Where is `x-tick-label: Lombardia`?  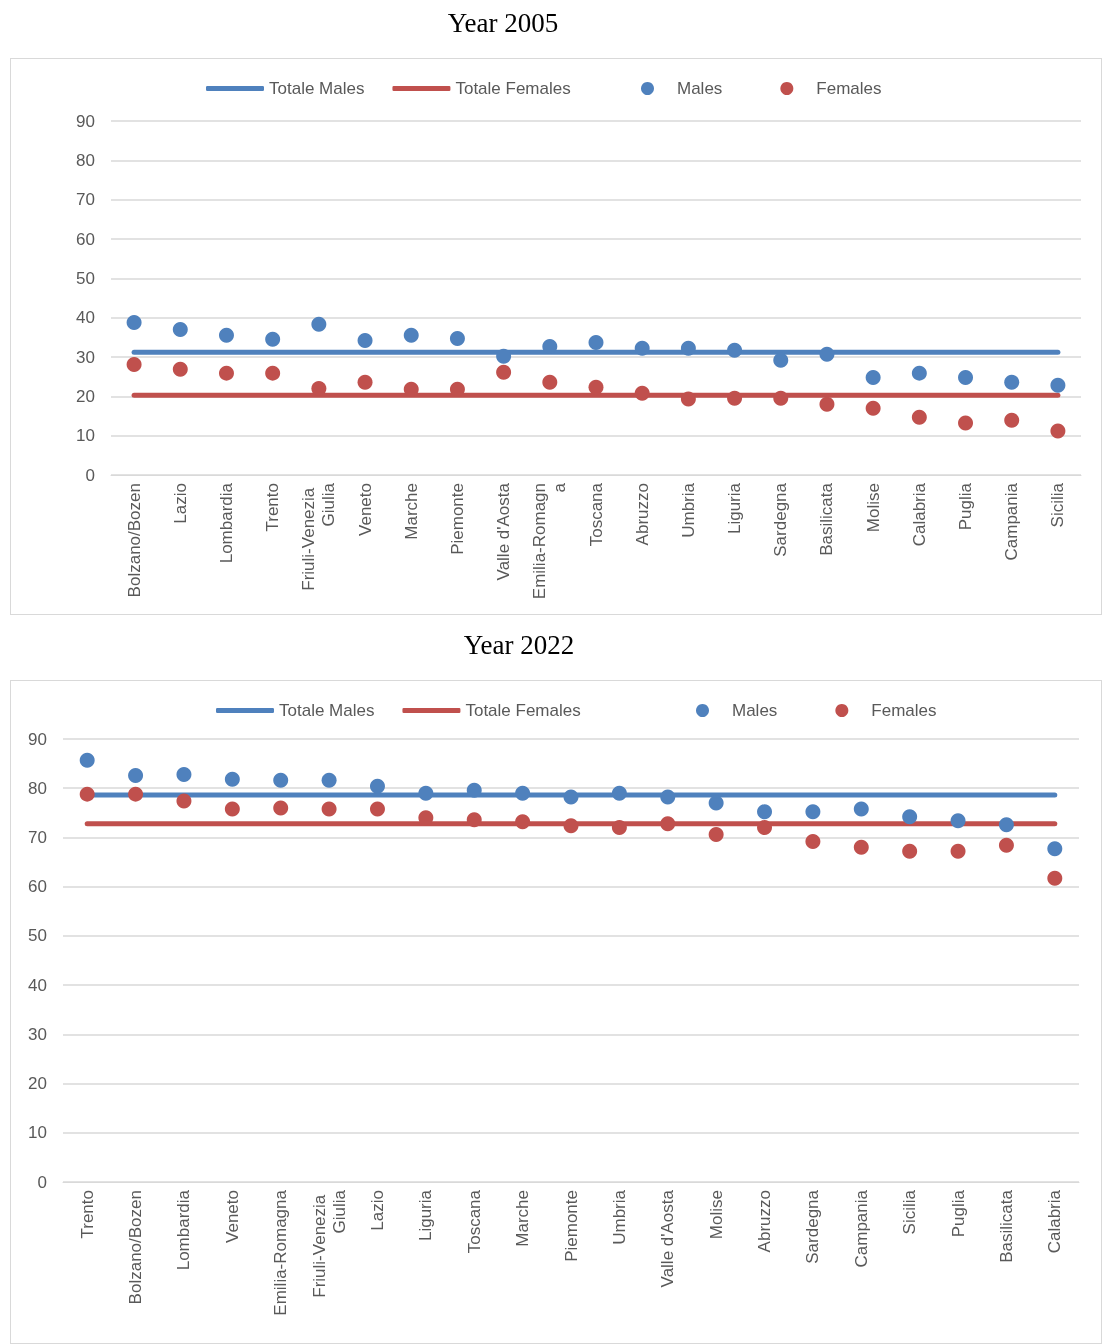
x-tick-label: Lombardia is located at coordinates (226, 523).